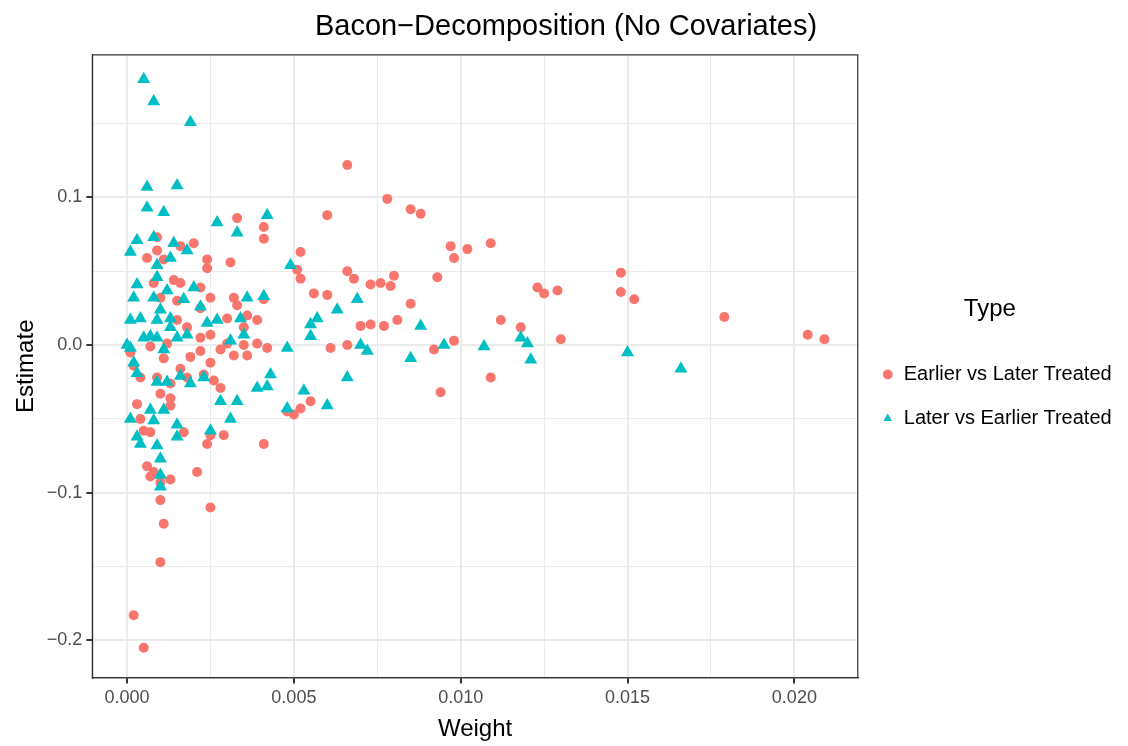 The image size is (1128, 746). I want to click on x-tick-label: 0.015, so click(628, 697).